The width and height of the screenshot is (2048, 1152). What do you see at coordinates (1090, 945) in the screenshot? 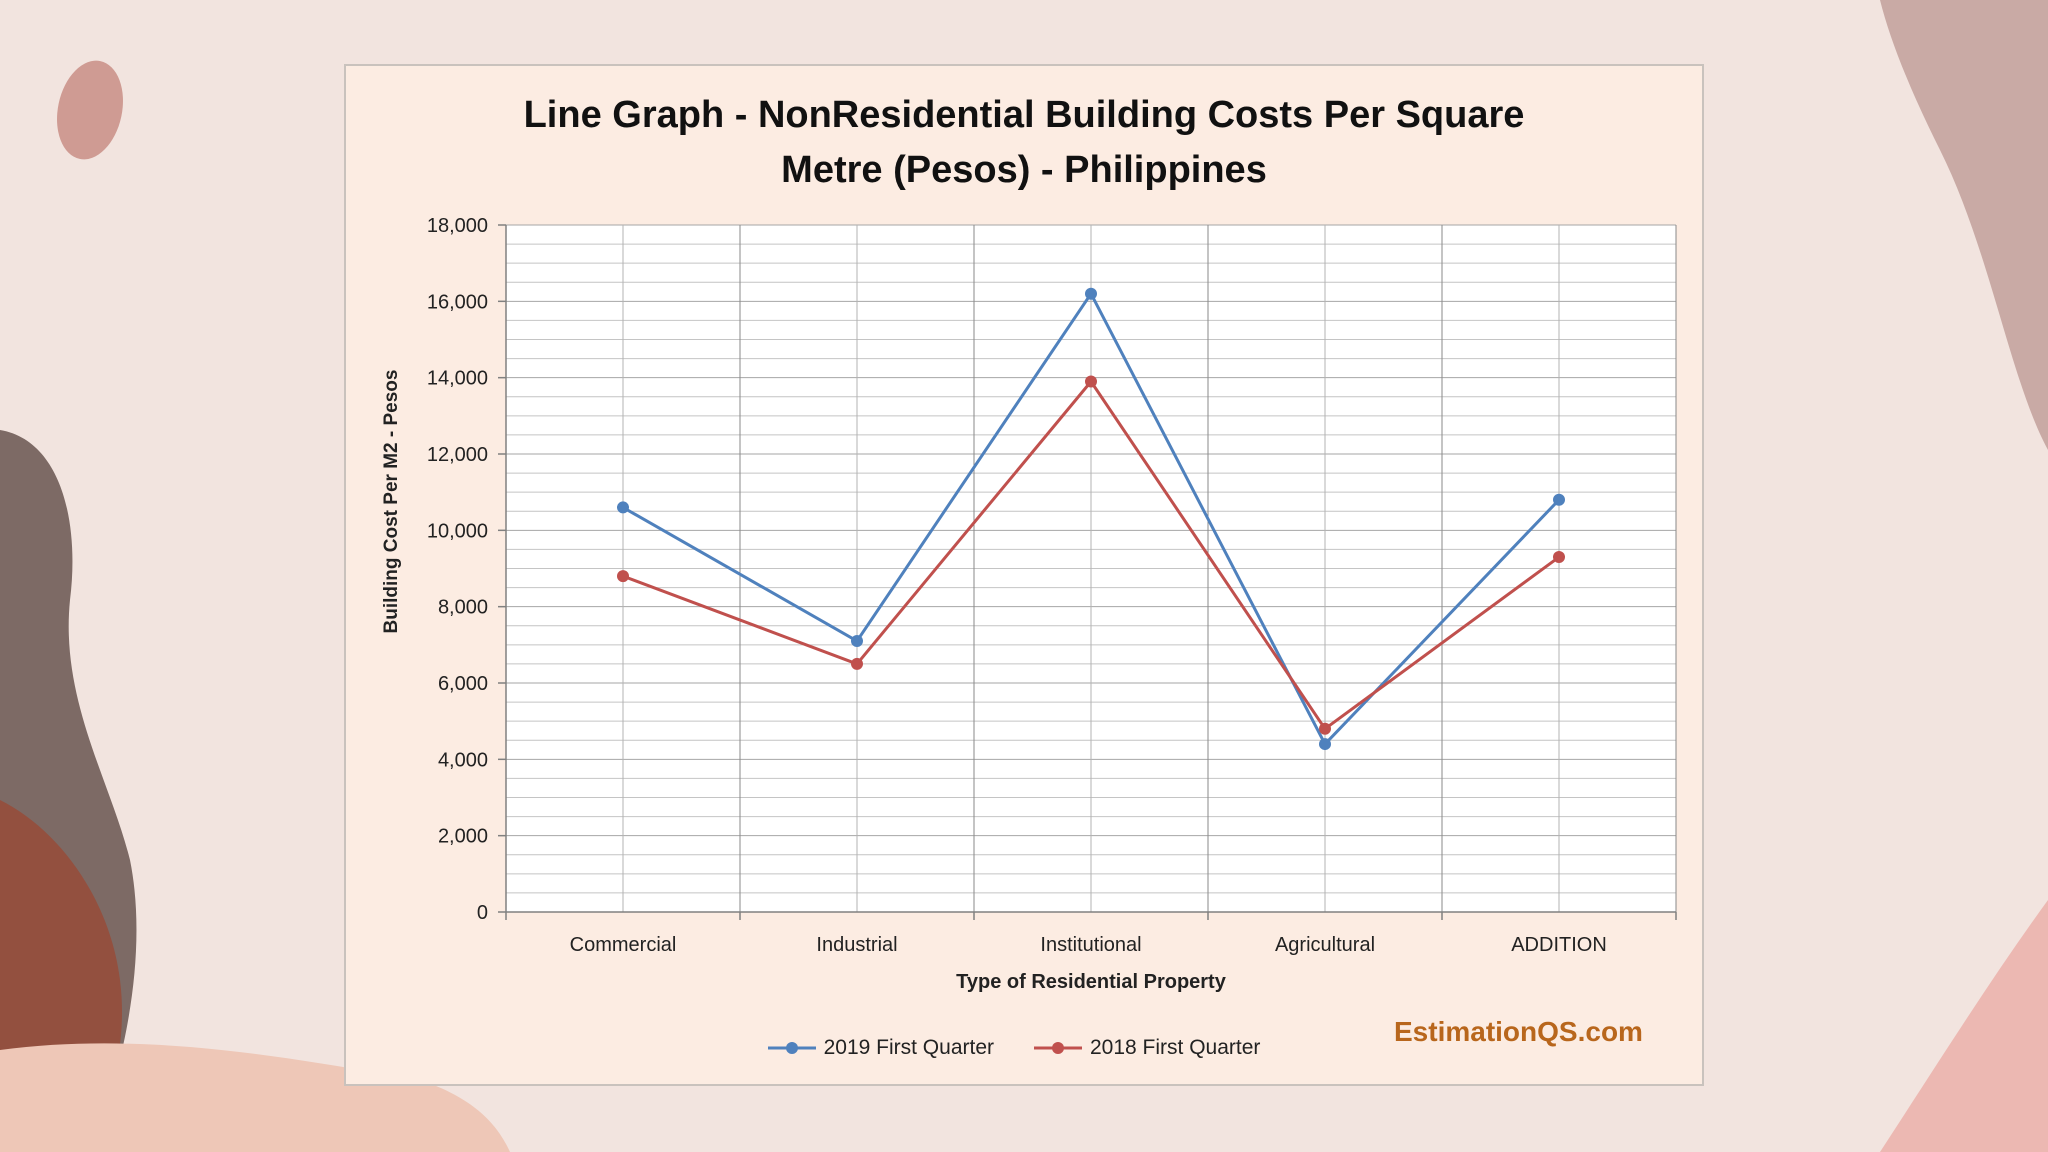
I see `x-tick-label: Institutional` at bounding box center [1090, 945].